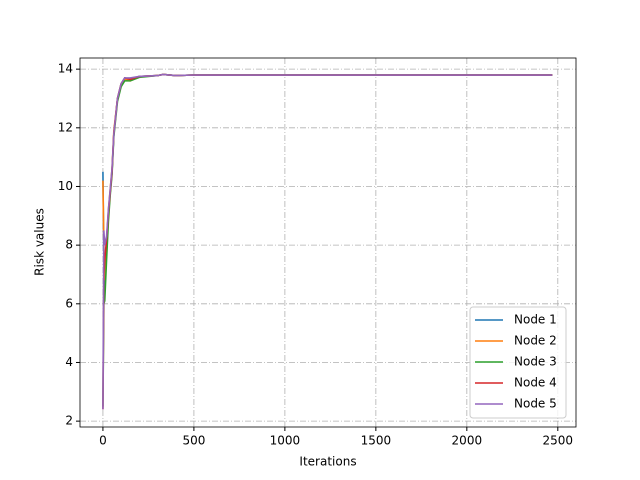  Describe the element at coordinates (535, 404) in the screenshot. I see `legend-label: Node 5` at that location.